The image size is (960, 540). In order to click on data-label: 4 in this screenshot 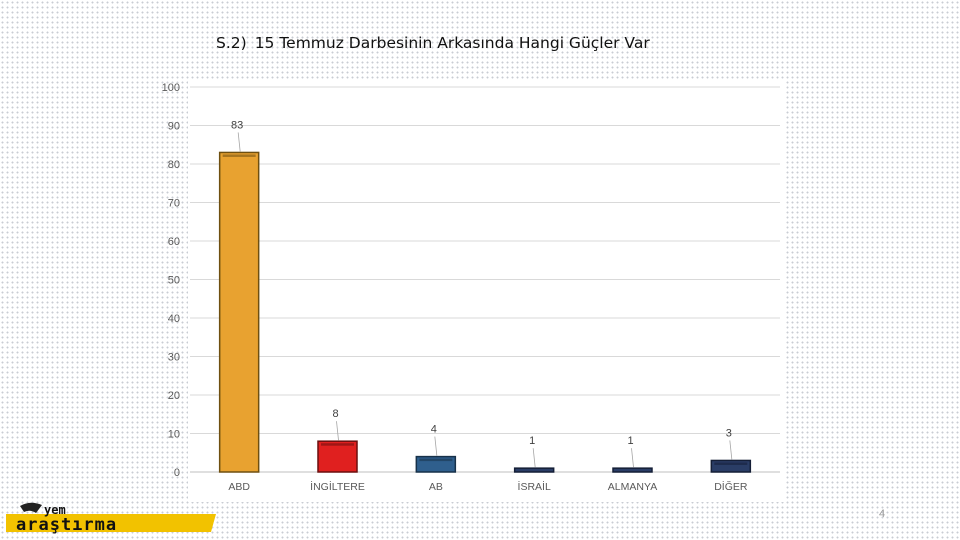, I will do `click(434, 430)`.